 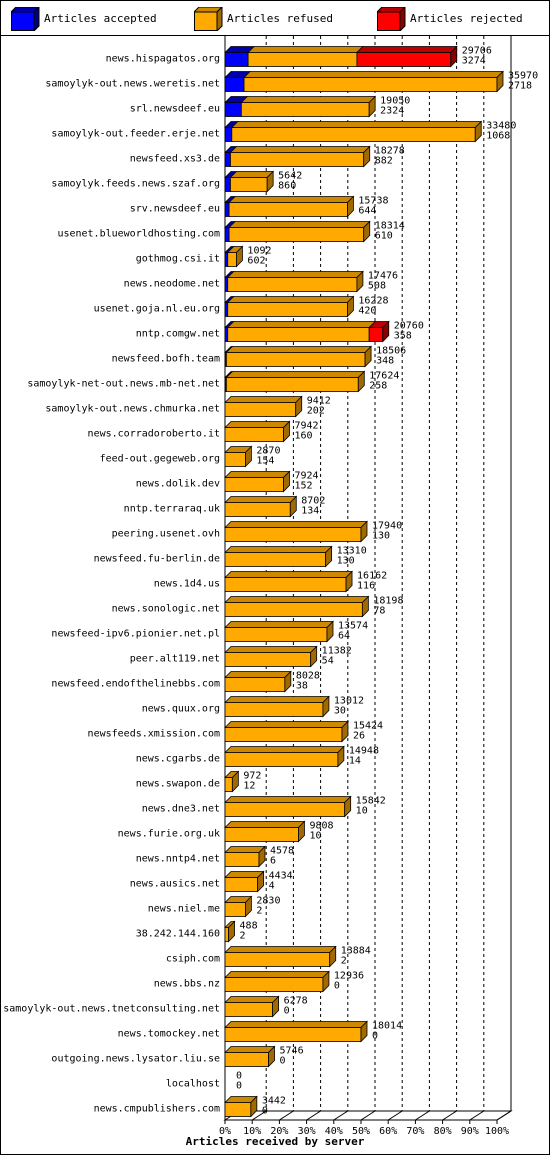 What do you see at coordinates (498, 136) in the screenshot?
I see `rejected-count-label: 1068` at bounding box center [498, 136].